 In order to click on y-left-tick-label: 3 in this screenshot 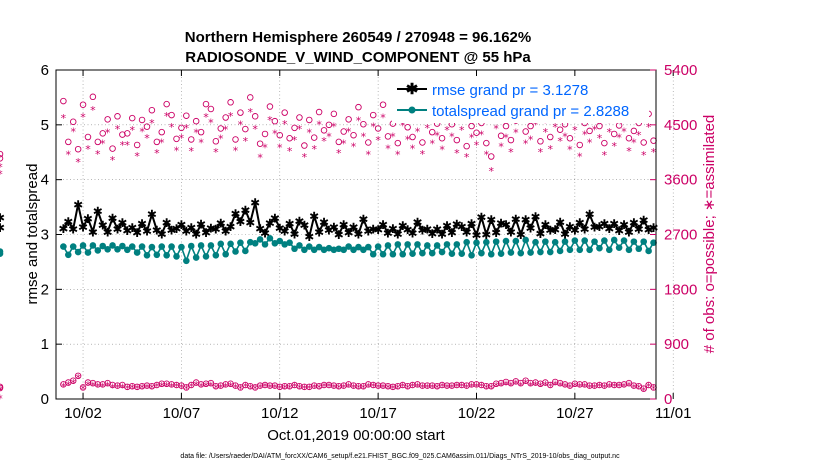, I will do `click(45, 235)`.